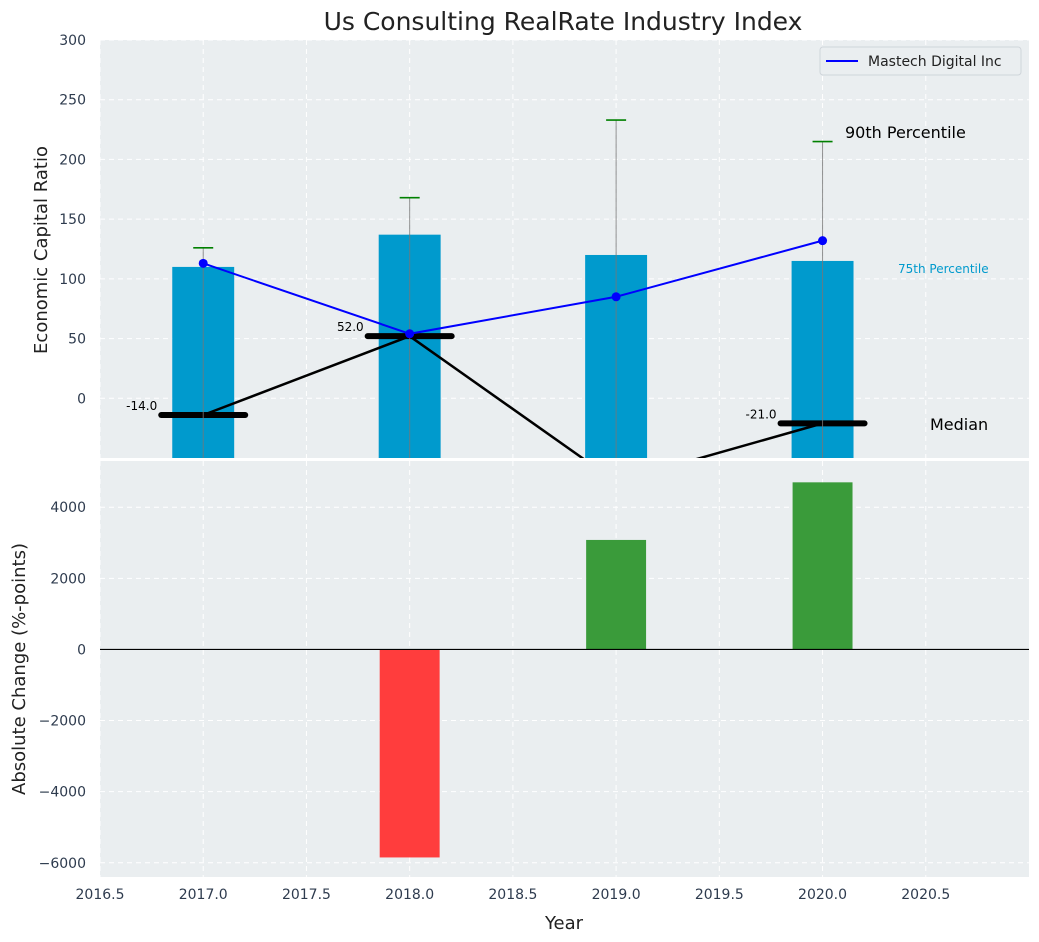 The height and width of the screenshot is (942, 1039). I want to click on median-value-label: -21.0, so click(760, 414).